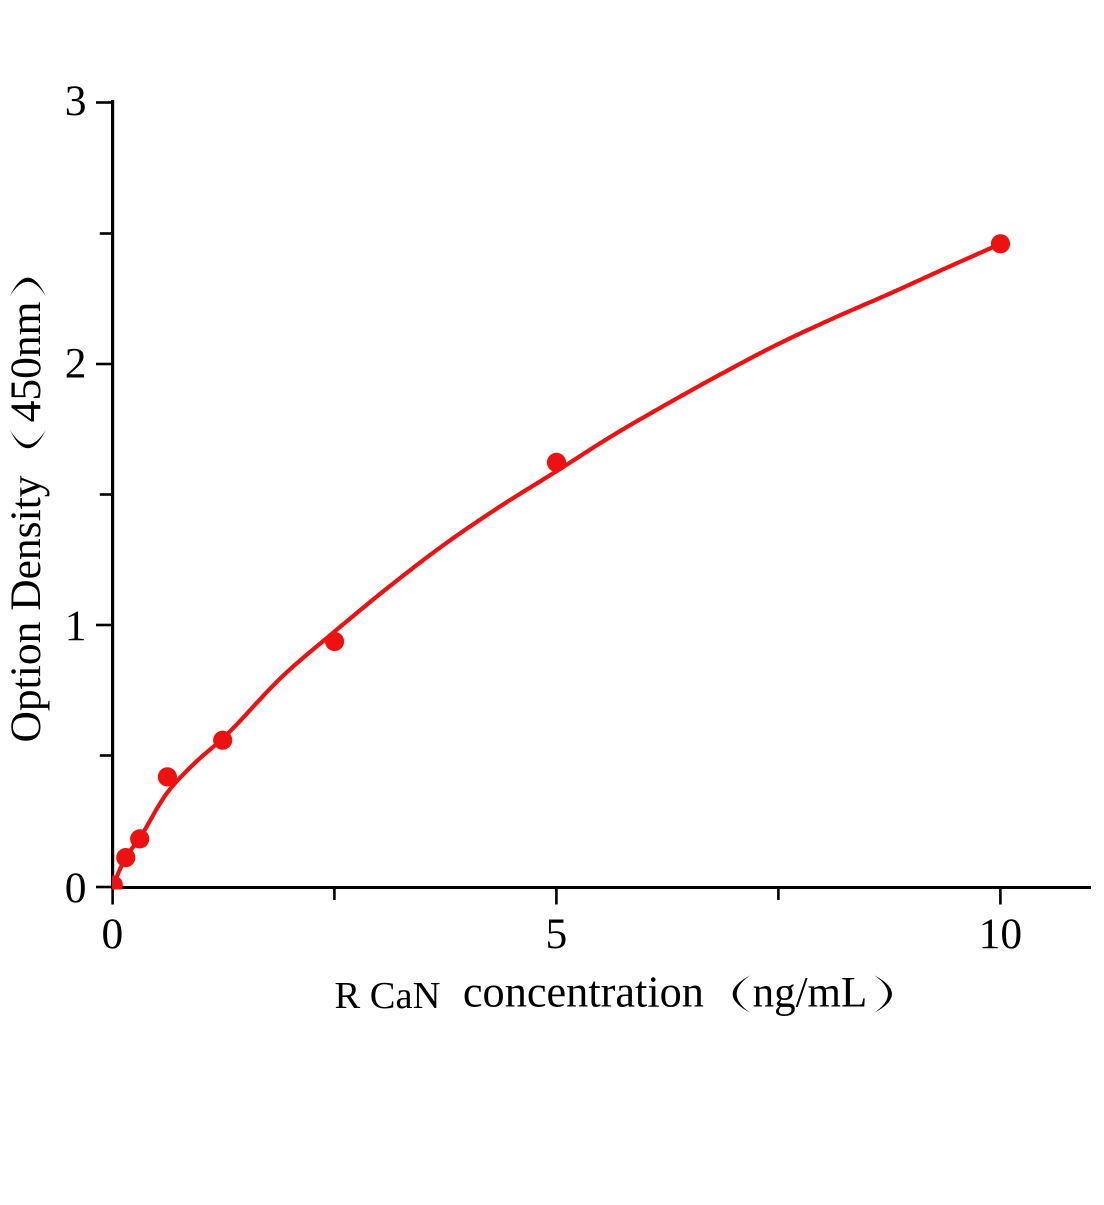 The width and height of the screenshot is (1104, 1205). What do you see at coordinates (388, 996) in the screenshot?
I see `svg-text: R CaN` at bounding box center [388, 996].